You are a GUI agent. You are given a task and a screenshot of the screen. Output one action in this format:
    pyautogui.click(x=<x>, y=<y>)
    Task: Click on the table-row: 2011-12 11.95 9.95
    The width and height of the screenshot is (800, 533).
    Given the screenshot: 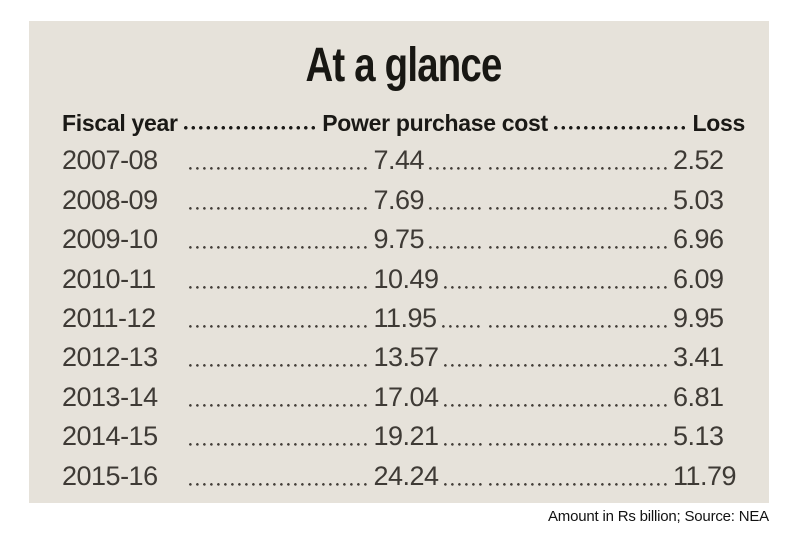 What is the action you would take?
    pyautogui.click(x=403, y=314)
    